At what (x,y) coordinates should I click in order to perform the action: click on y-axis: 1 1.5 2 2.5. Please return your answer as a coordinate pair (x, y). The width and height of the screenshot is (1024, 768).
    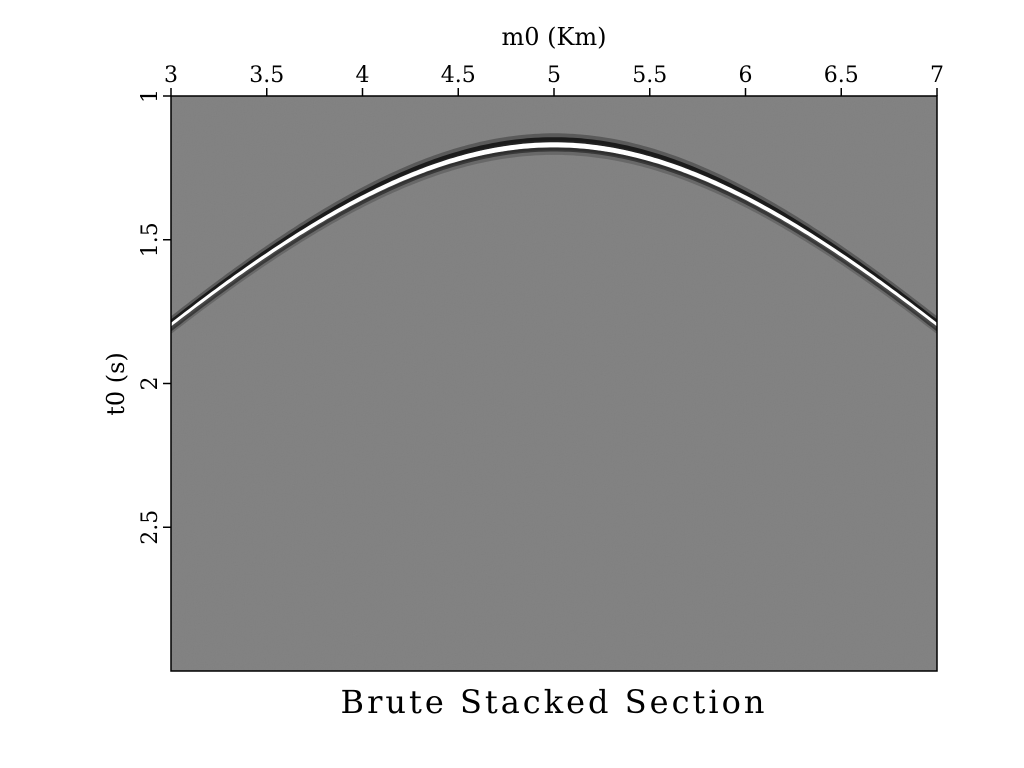
    Looking at the image, I should click on (154, 317).